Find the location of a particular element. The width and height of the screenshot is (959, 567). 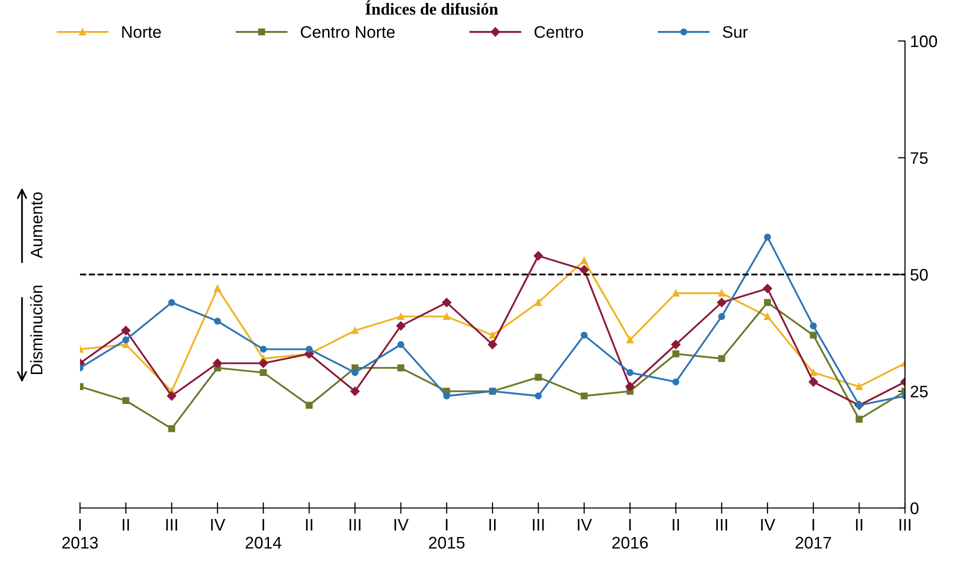

legend-label: Centro Norte is located at coordinates (347, 32).